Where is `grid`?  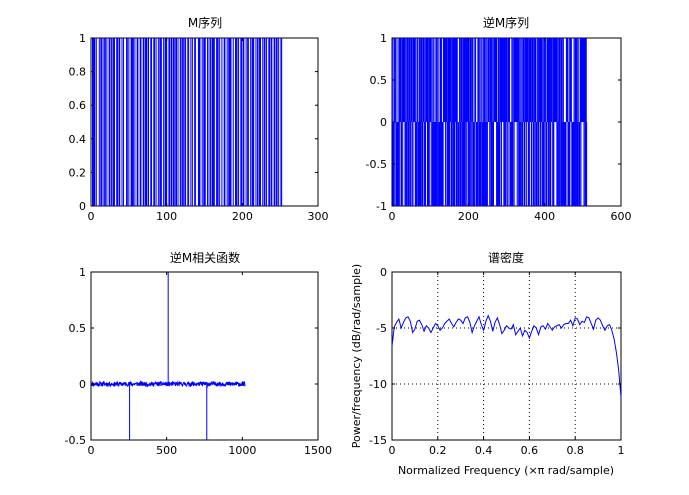
grid is located at coordinates (506, 356).